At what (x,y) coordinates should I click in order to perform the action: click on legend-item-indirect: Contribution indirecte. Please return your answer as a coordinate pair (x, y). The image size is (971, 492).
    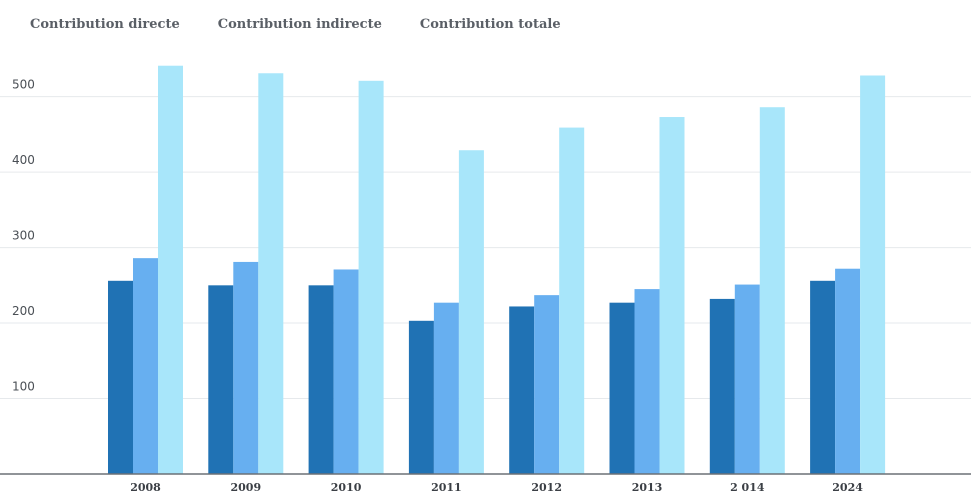
    Looking at the image, I should click on (299, 24).